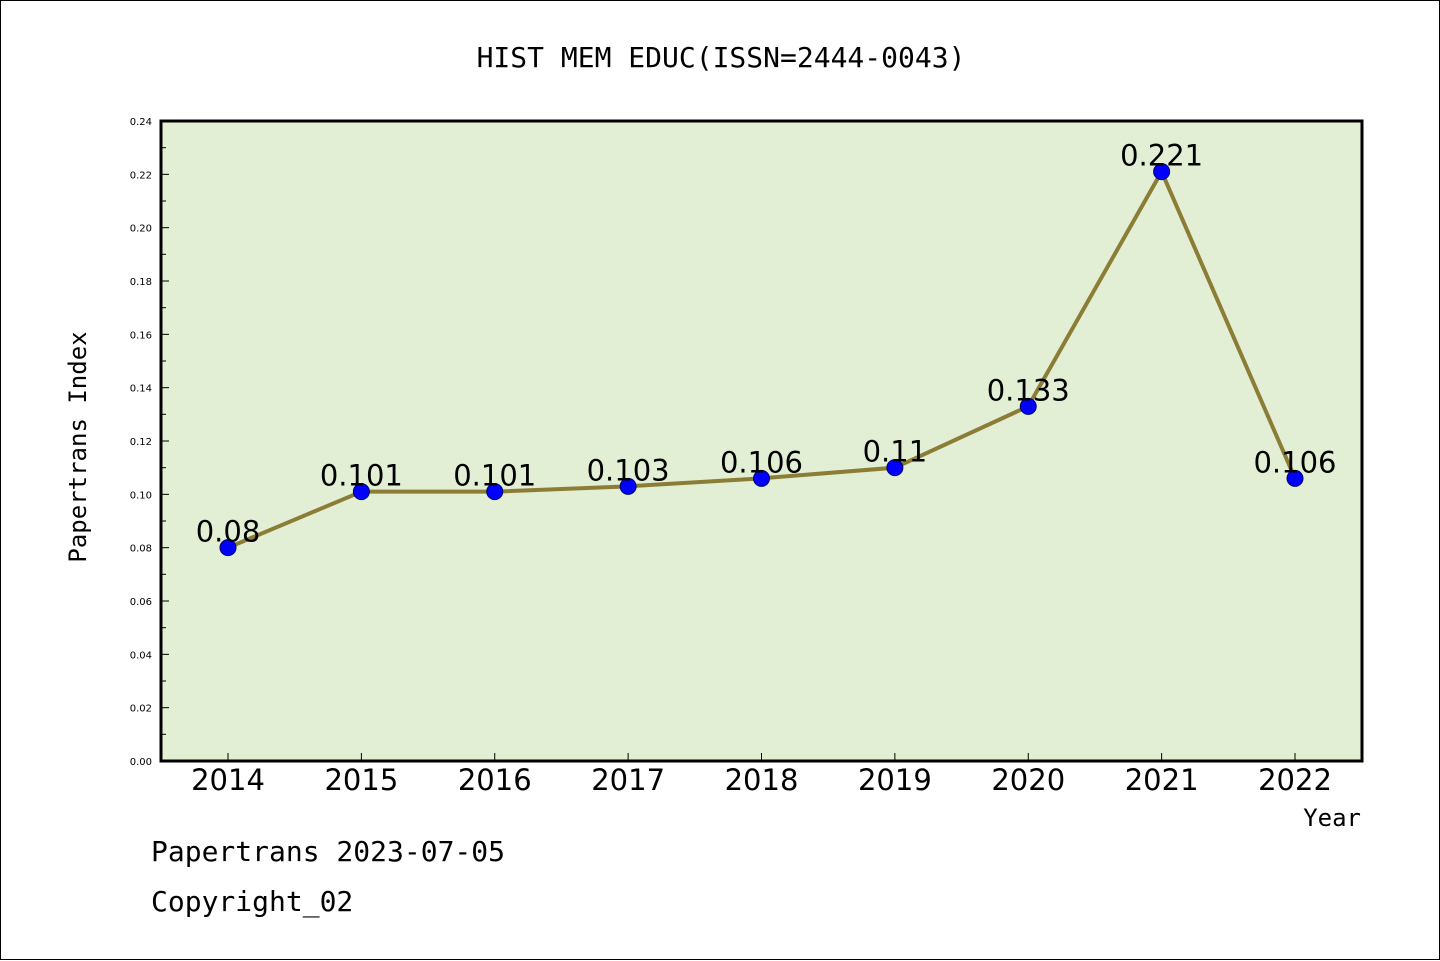 This screenshot has width=1440, height=961. I want to click on x-axis-title: Year, so click(1332, 818).